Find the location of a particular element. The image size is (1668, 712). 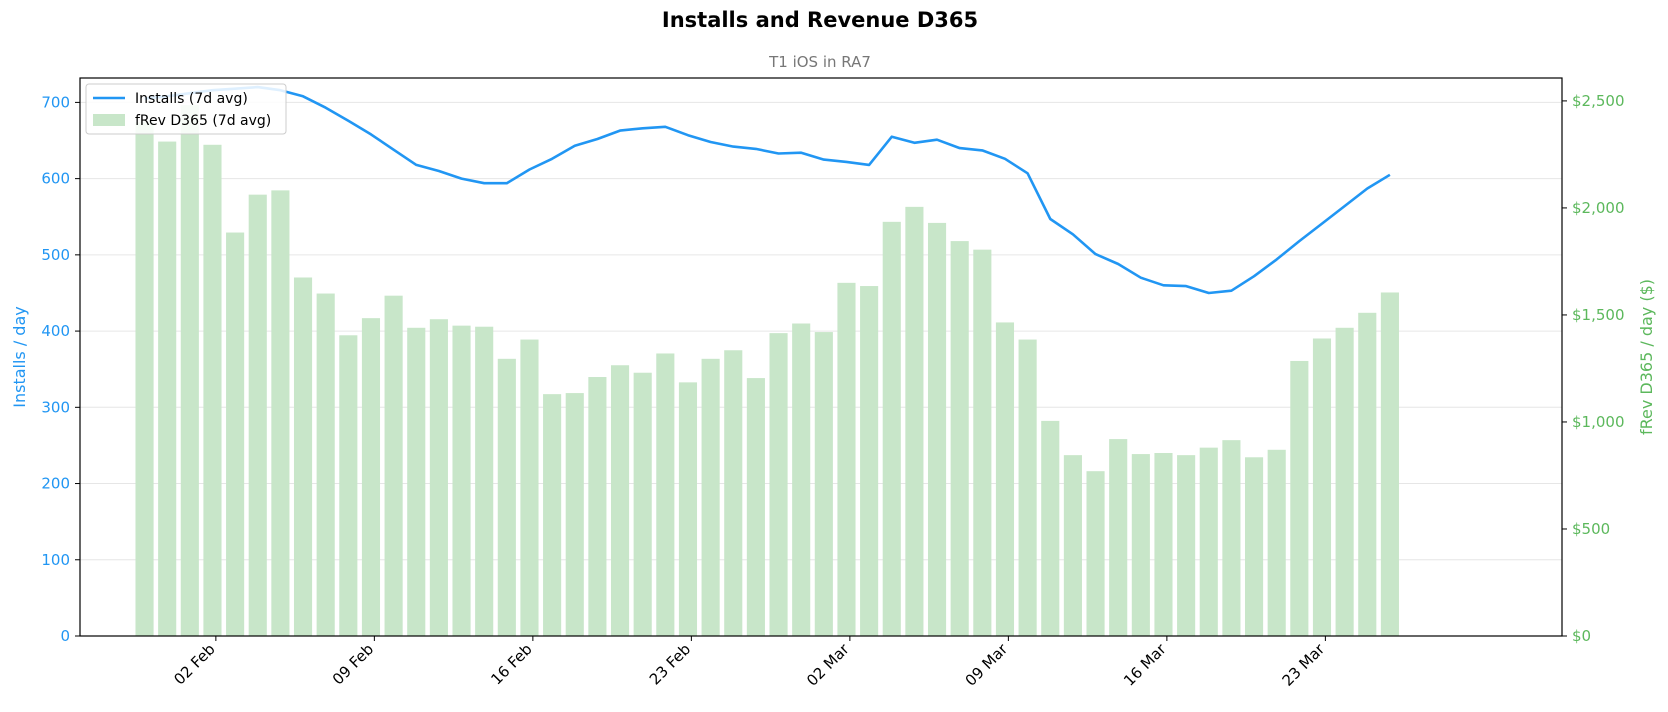

legend-box is located at coordinates (186, 109).